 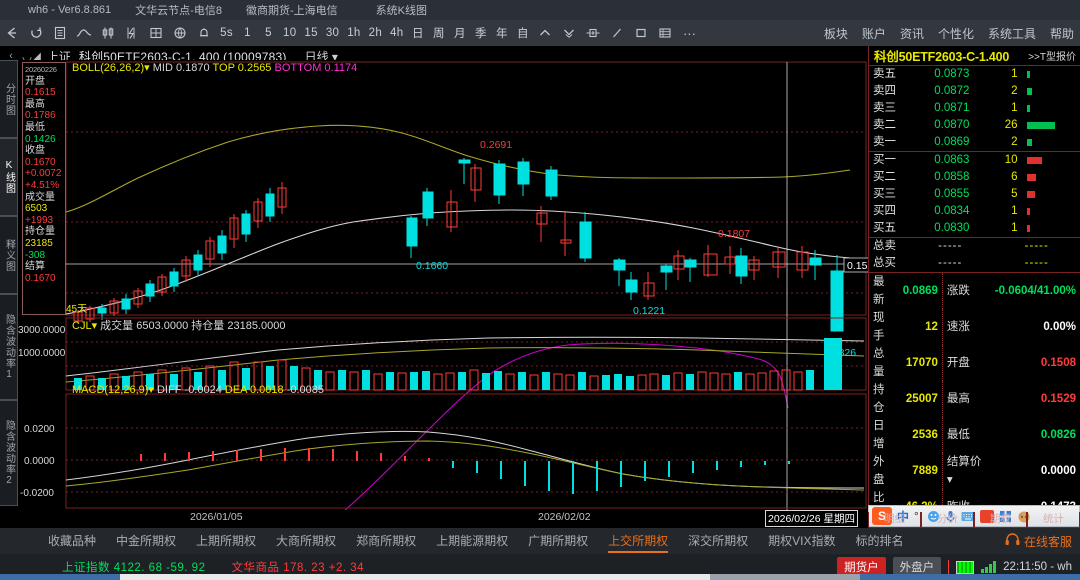 What do you see at coordinates (974, 177) in the screenshot?
I see `table-row: 买二 0.0858 6` at bounding box center [974, 177].